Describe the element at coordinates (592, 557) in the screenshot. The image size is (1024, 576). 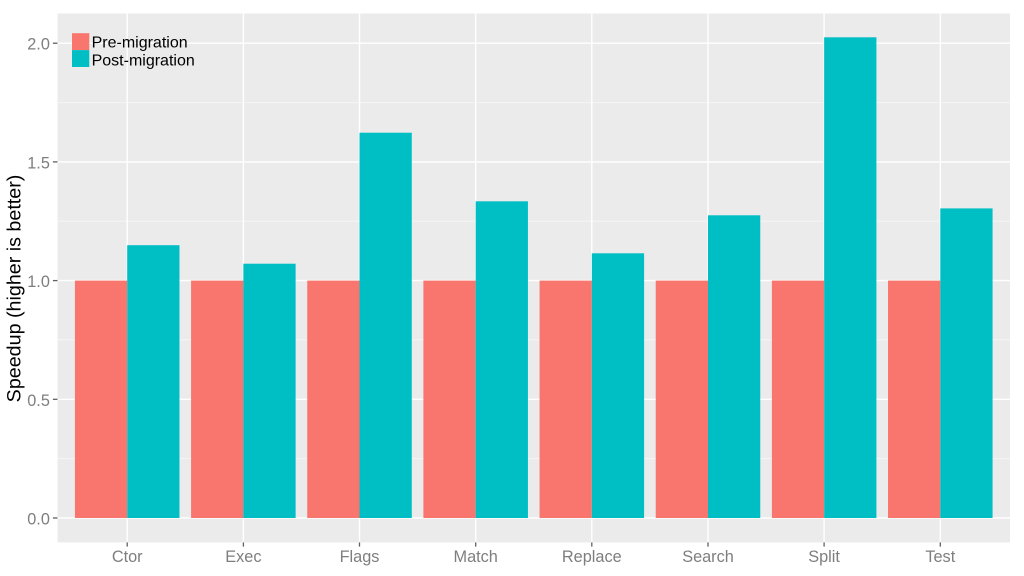
I see `svg-text: Replace` at that location.